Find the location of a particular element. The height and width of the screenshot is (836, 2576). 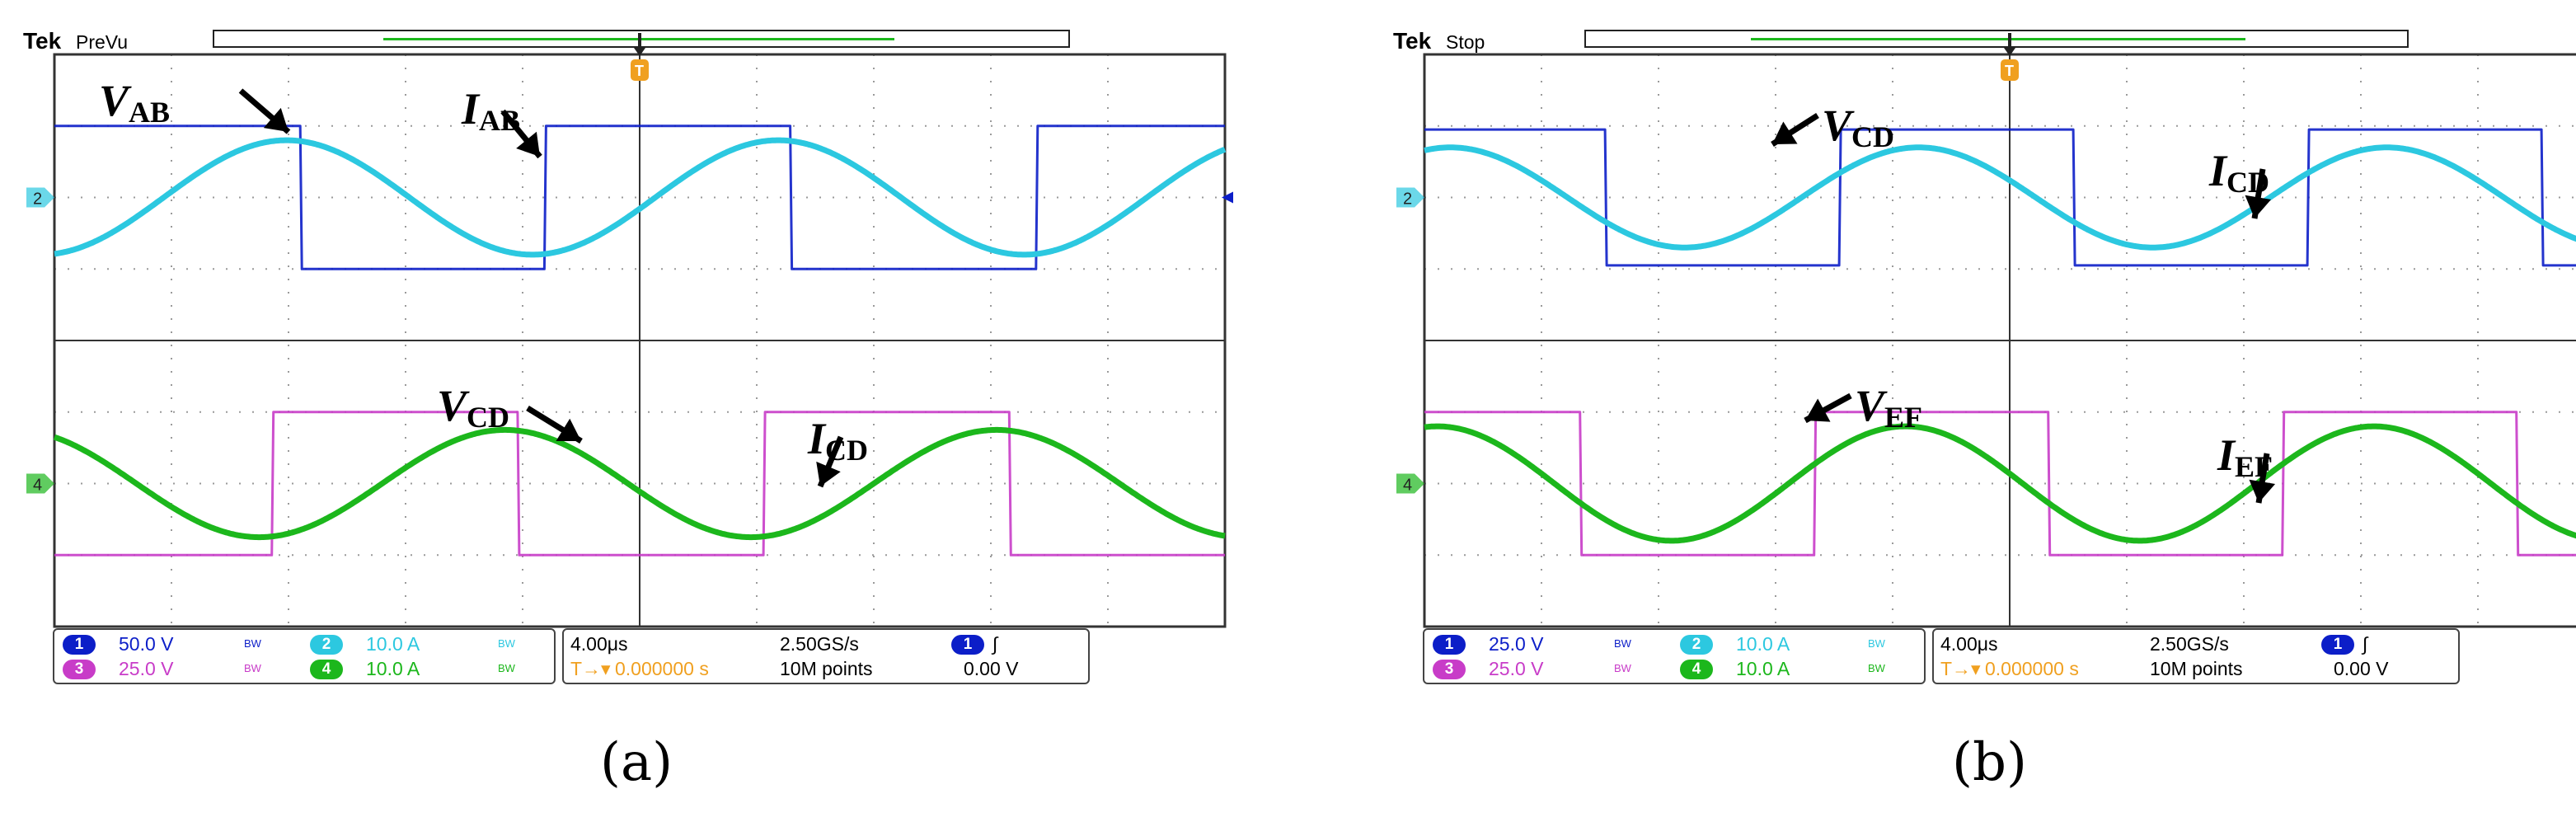

ch4-bw-icon: BW is located at coordinates (507, 668).